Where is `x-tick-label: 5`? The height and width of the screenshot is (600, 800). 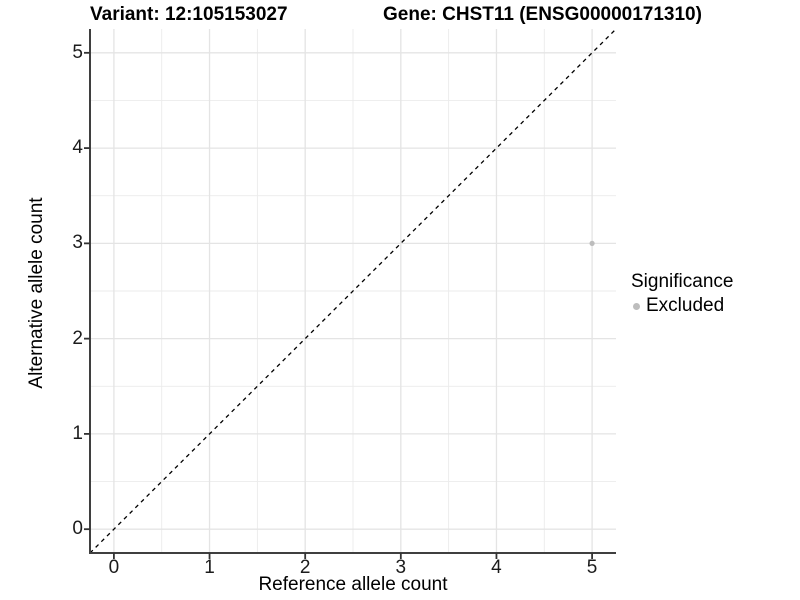
x-tick-label: 5 is located at coordinates (592, 567).